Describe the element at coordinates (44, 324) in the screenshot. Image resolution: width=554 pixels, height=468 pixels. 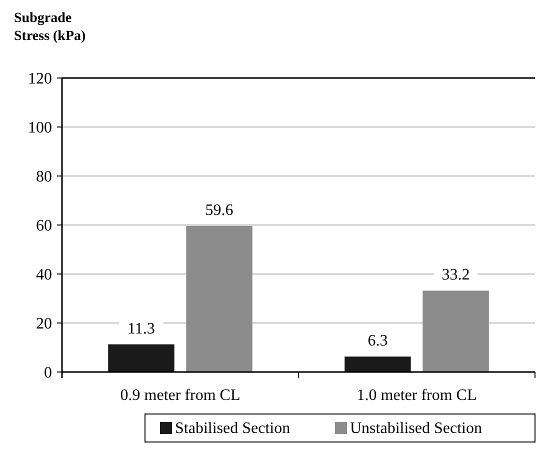
I see `y-tick-label: 20` at that location.